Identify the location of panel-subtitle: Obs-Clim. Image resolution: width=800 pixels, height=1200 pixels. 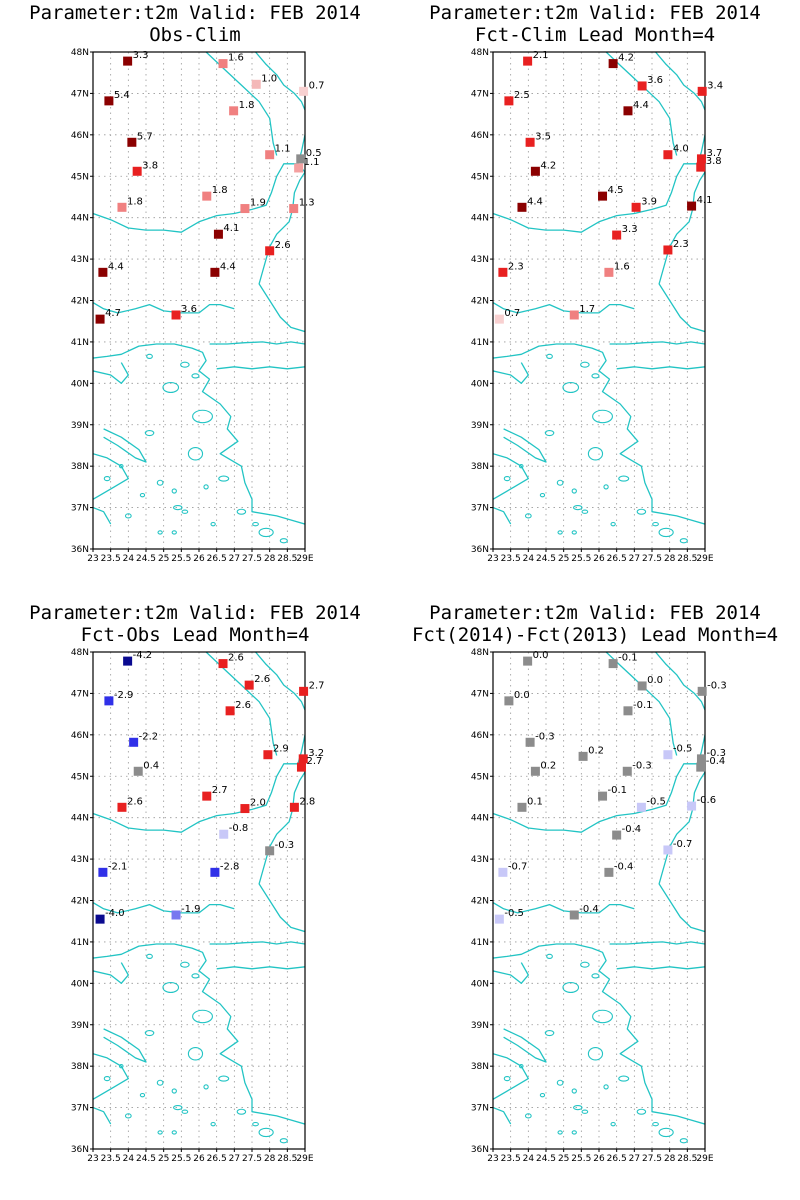
(195, 35).